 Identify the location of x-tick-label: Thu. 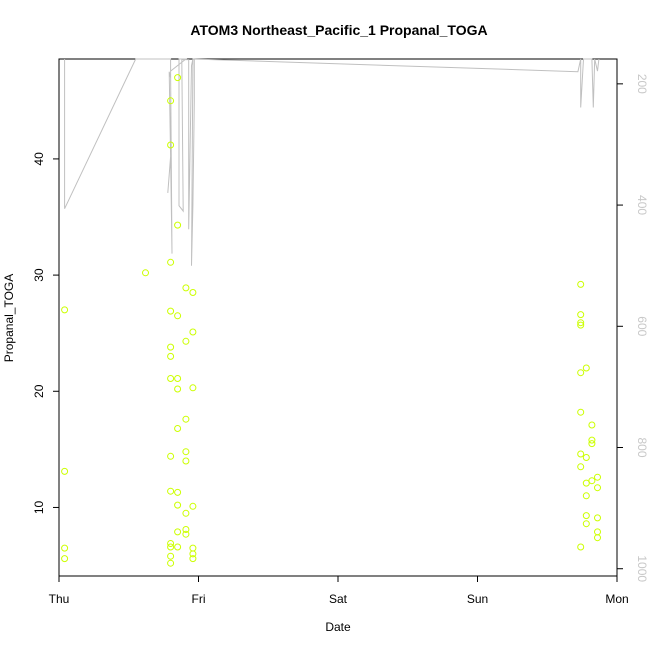
(59, 599).